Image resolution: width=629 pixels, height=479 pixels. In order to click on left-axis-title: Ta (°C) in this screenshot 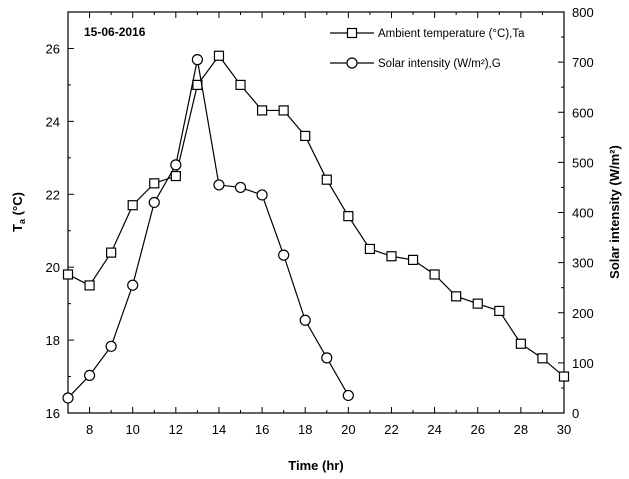, I will do `click(18, 212)`.